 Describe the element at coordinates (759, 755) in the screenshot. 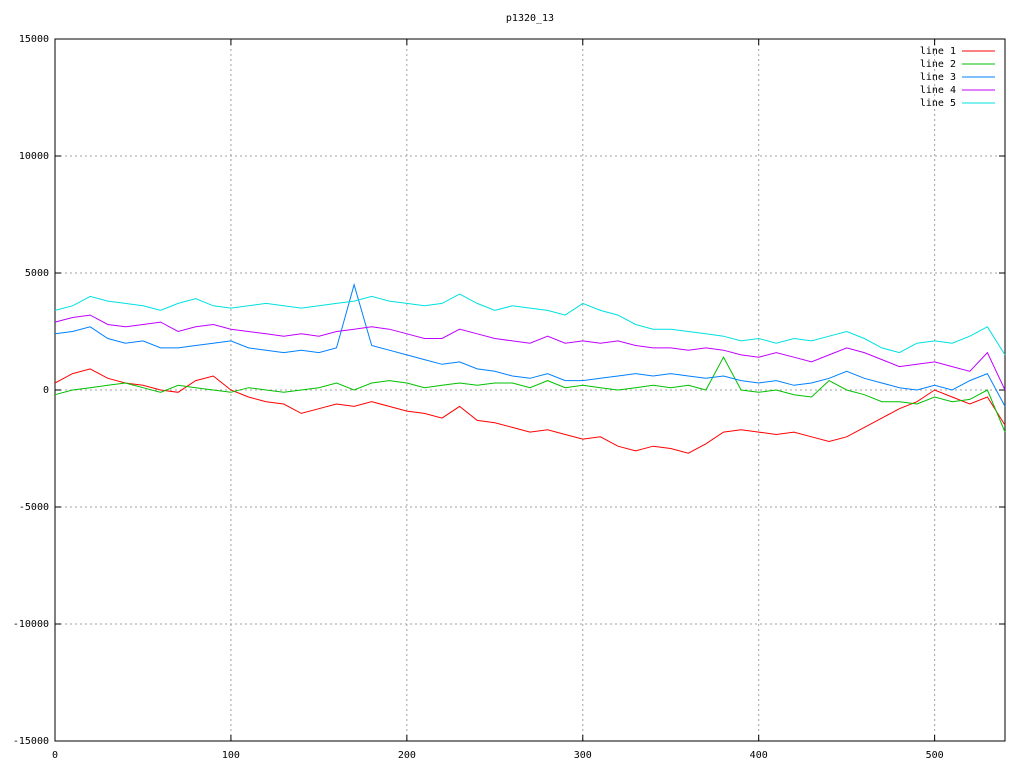

I see `x-tick-label: 400` at that location.